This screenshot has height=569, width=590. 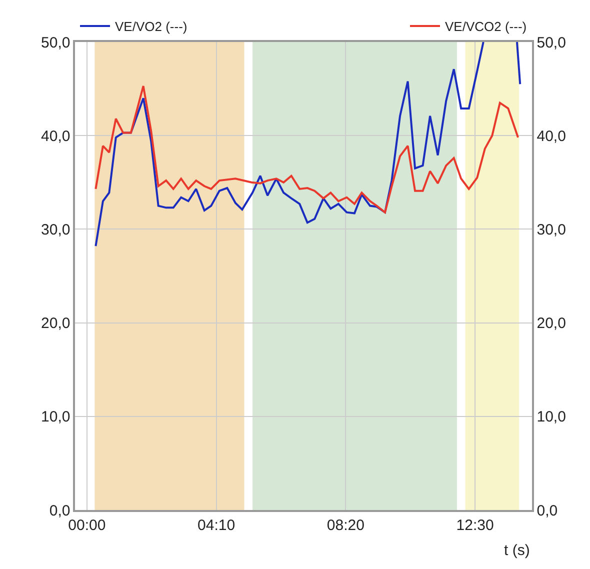 I want to click on y2-tick-label: 20,0, so click(x=551, y=323).